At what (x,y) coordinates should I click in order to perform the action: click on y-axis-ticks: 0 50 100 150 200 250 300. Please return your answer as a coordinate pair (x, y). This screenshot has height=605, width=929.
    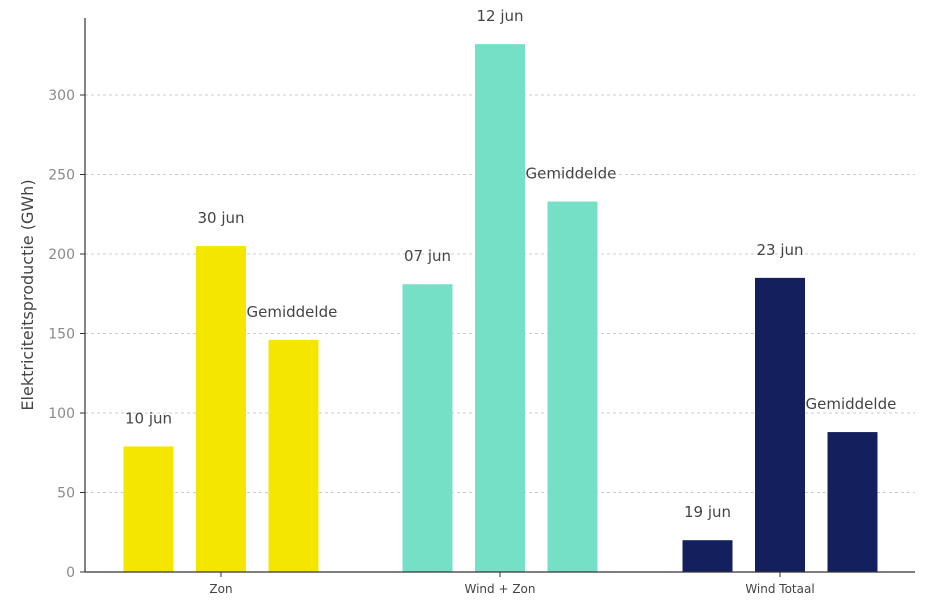
    Looking at the image, I should click on (66, 334).